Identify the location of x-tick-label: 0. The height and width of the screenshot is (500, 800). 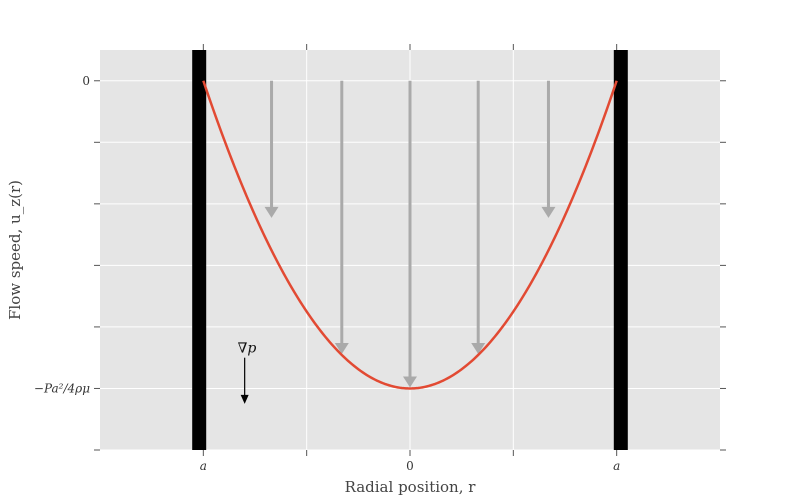
(410, 466).